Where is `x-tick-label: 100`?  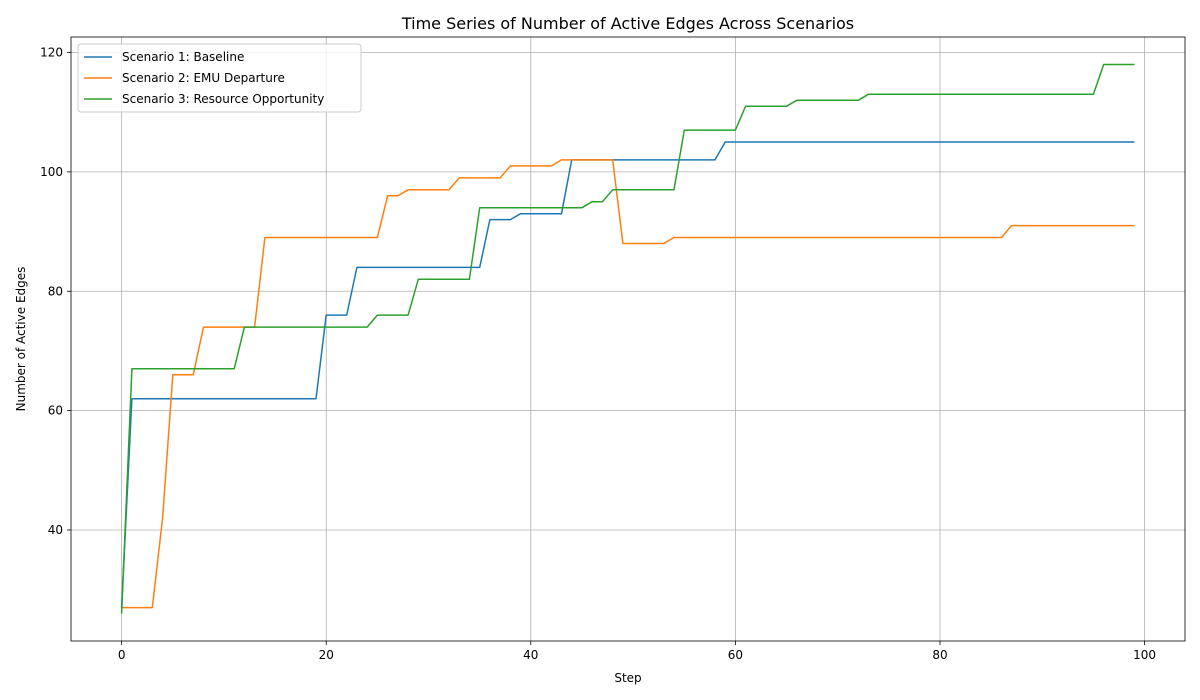
x-tick-label: 100 is located at coordinates (1144, 655).